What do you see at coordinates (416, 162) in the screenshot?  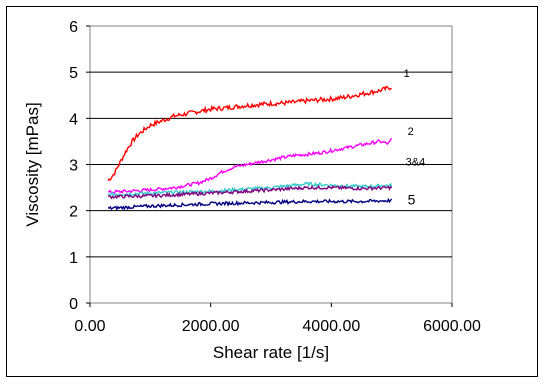 I see `series-label-2: 3&4` at bounding box center [416, 162].